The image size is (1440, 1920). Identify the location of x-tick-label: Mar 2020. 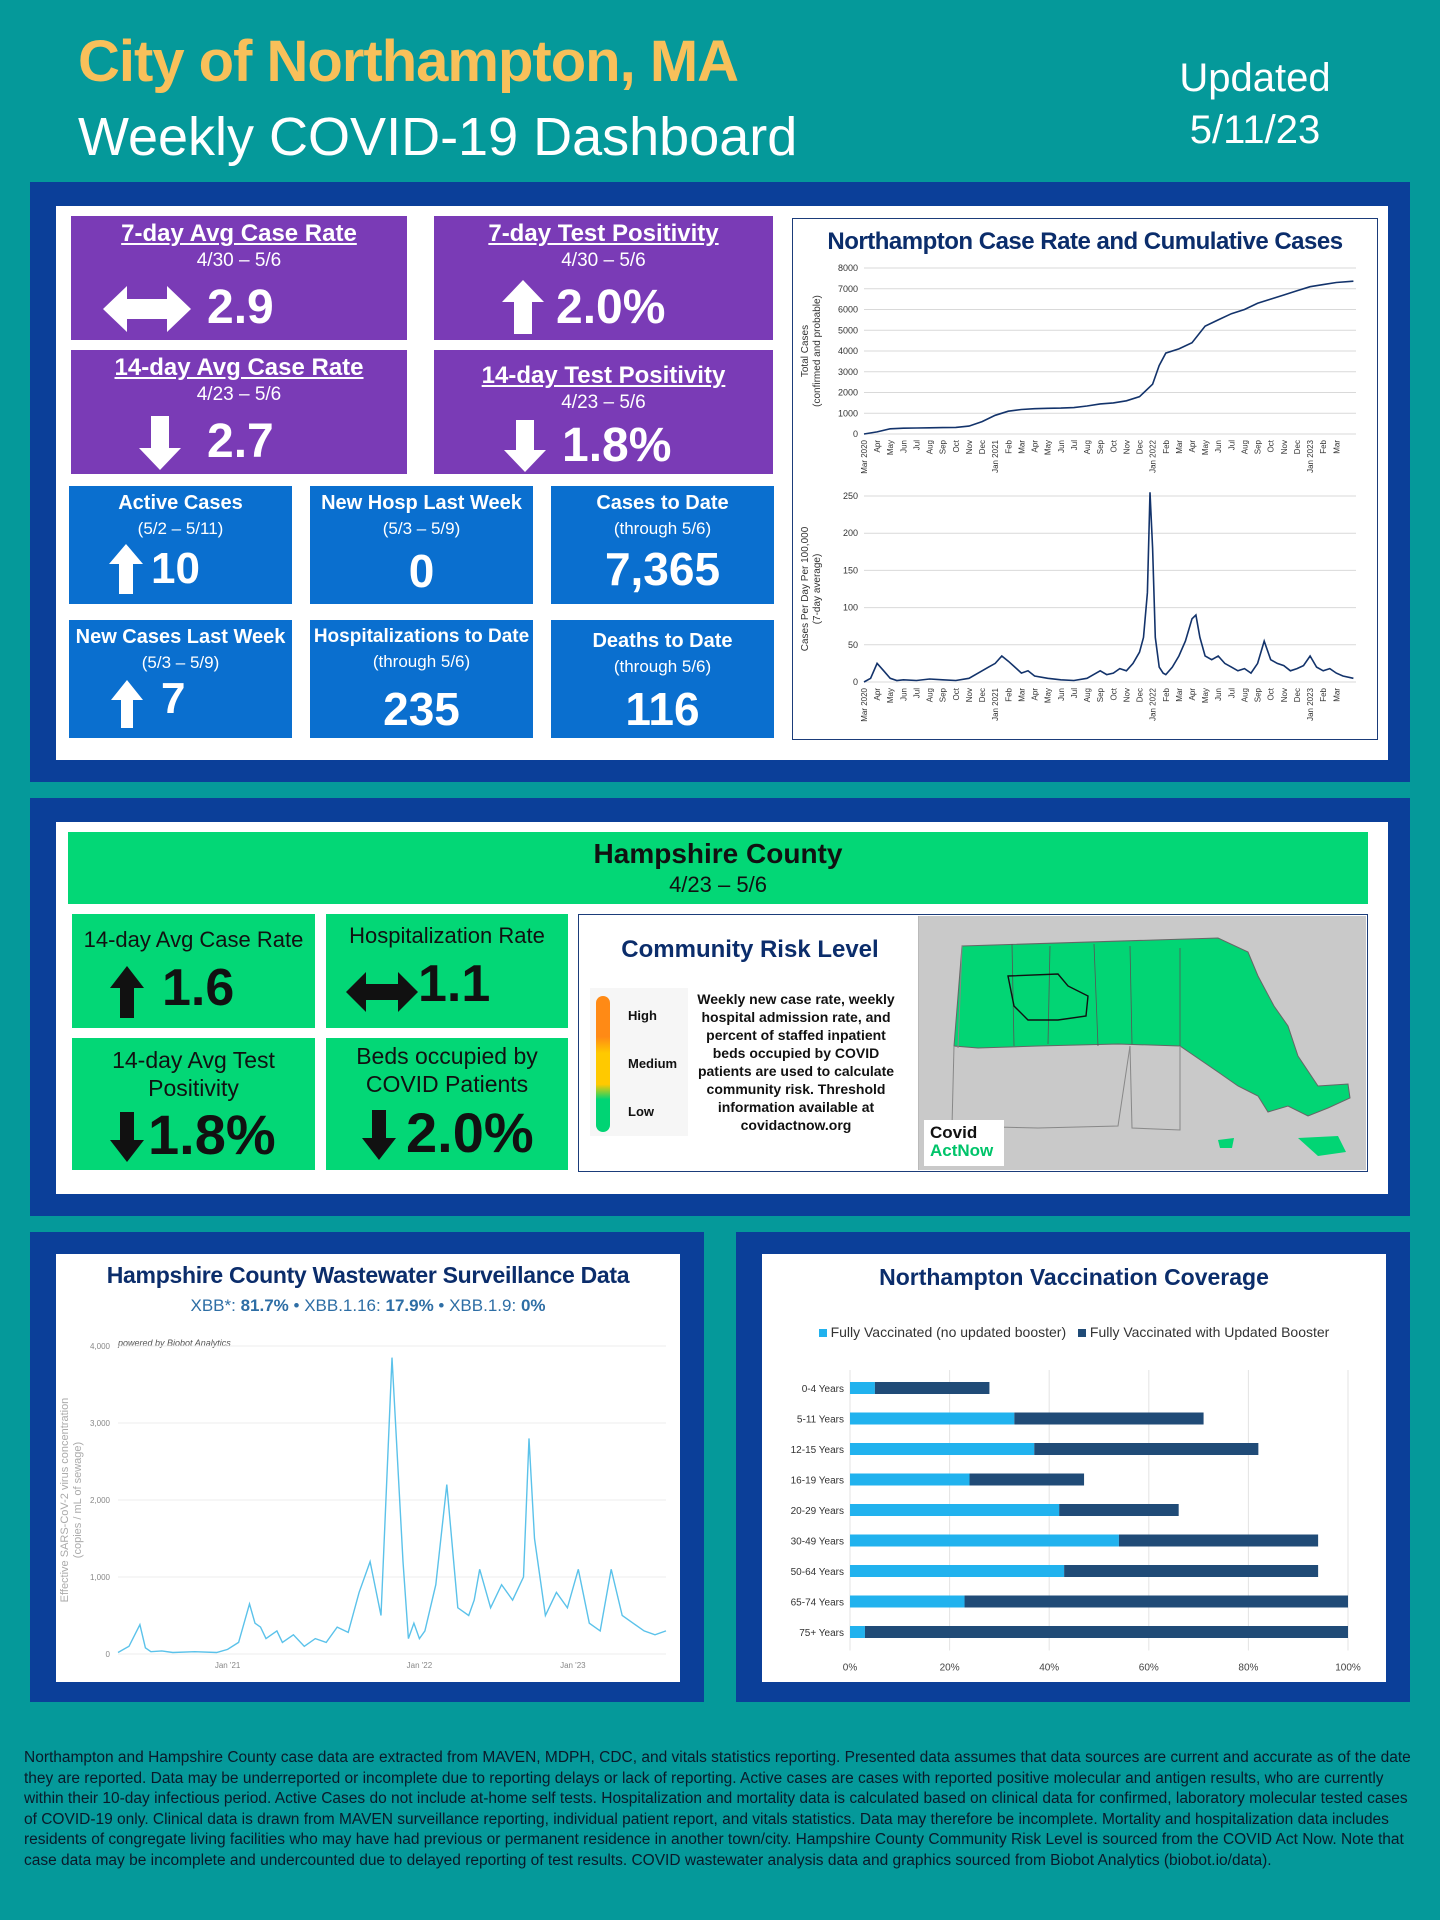
(864, 704).